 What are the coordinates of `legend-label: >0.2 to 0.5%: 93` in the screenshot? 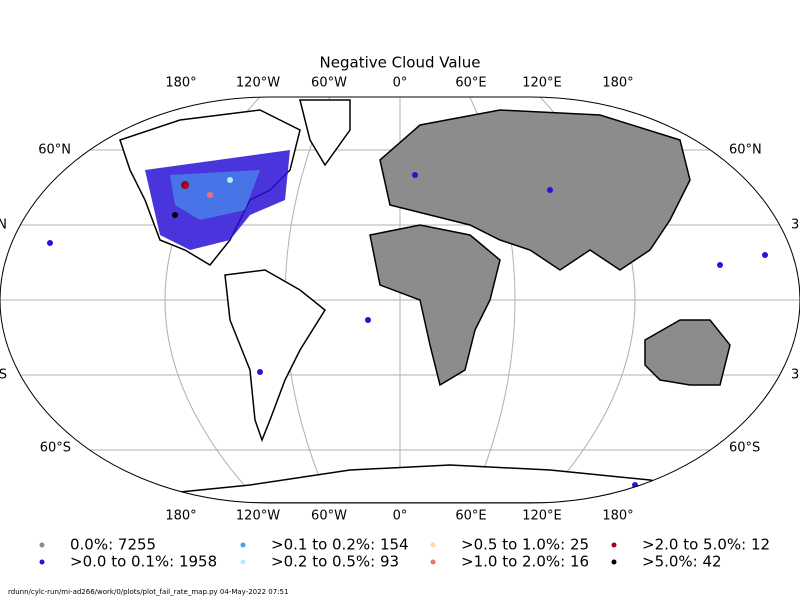 It's located at (335, 562).